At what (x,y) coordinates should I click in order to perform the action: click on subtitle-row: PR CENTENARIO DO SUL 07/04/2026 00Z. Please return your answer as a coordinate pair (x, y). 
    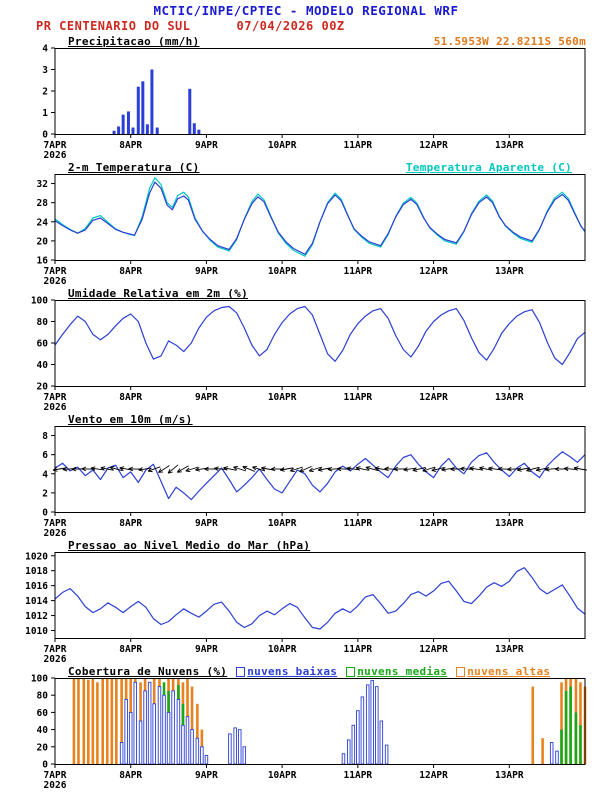
    Looking at the image, I should click on (306, 26).